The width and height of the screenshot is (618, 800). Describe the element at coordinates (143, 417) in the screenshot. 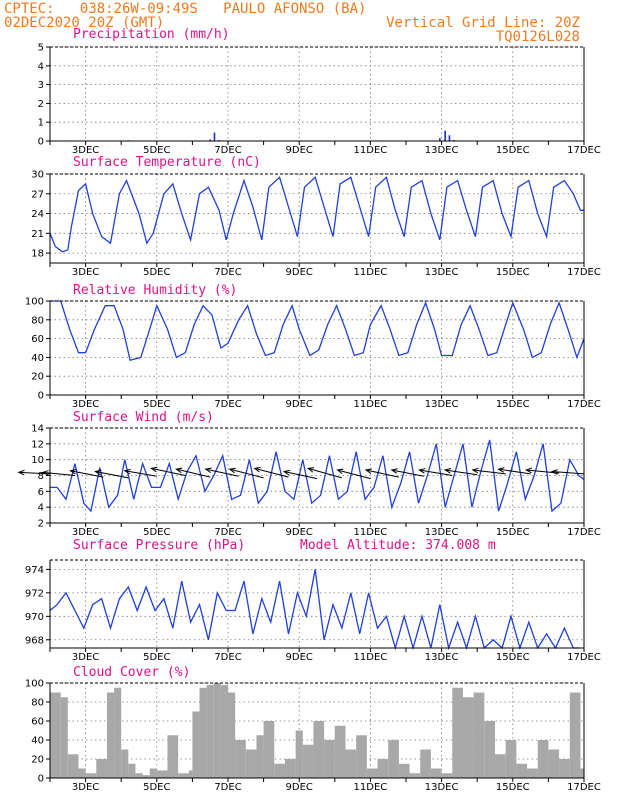

I see `surface-wind-title: Surface Wind (m/s)` at that location.